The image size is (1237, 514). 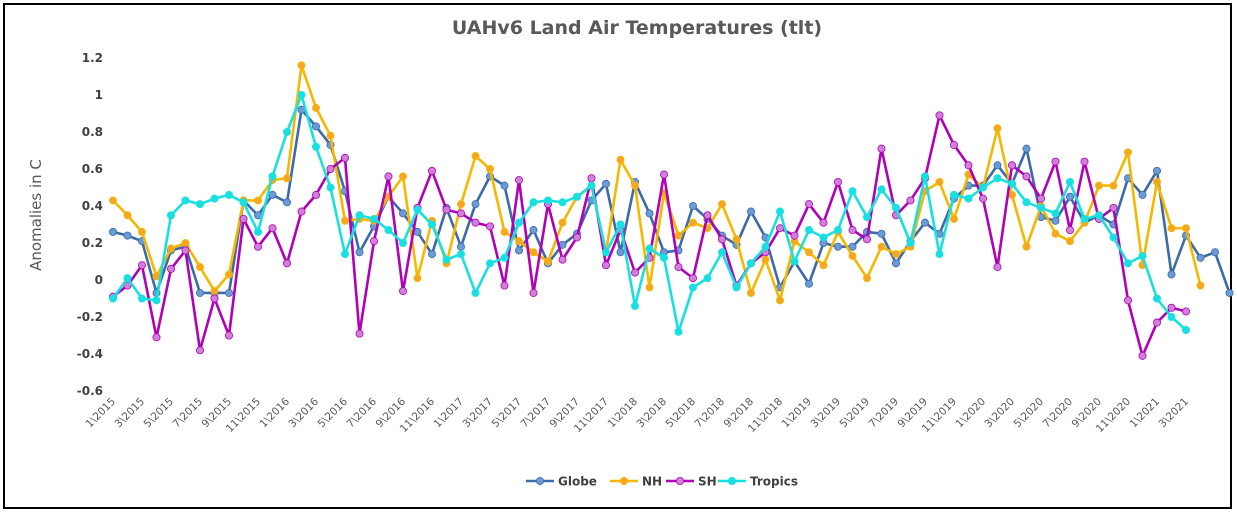 I want to click on x-tick-label: 3\2017, so click(x=478, y=413).